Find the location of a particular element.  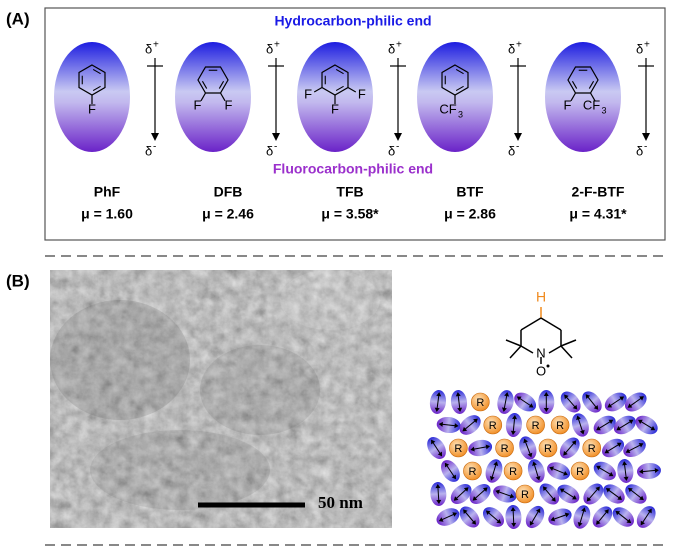

atom-label: H is located at coordinates (541, 297).